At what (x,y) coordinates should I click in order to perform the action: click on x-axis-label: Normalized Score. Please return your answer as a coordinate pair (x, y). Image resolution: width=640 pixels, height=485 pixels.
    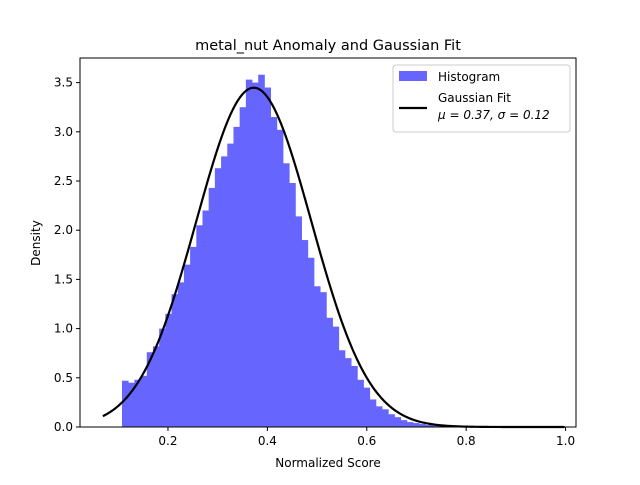
    Looking at the image, I should click on (327, 463).